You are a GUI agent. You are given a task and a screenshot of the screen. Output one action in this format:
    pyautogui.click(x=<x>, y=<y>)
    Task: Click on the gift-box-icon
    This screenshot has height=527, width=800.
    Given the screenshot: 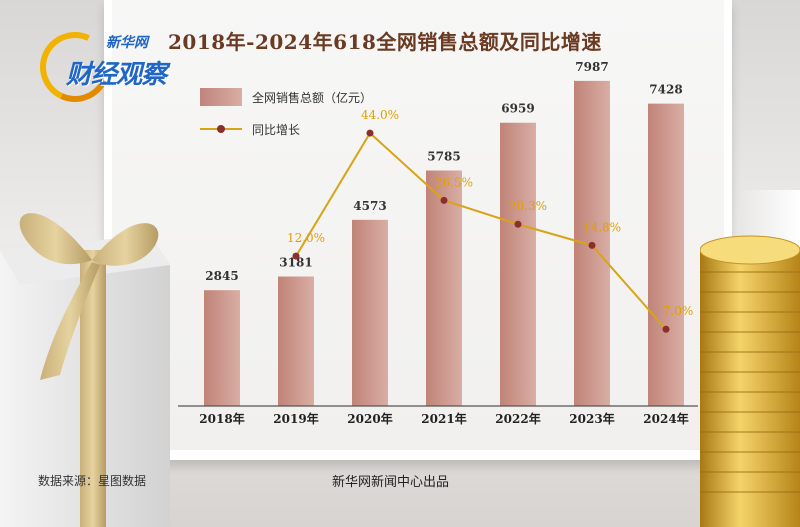 What is the action you would take?
    pyautogui.click(x=85, y=370)
    